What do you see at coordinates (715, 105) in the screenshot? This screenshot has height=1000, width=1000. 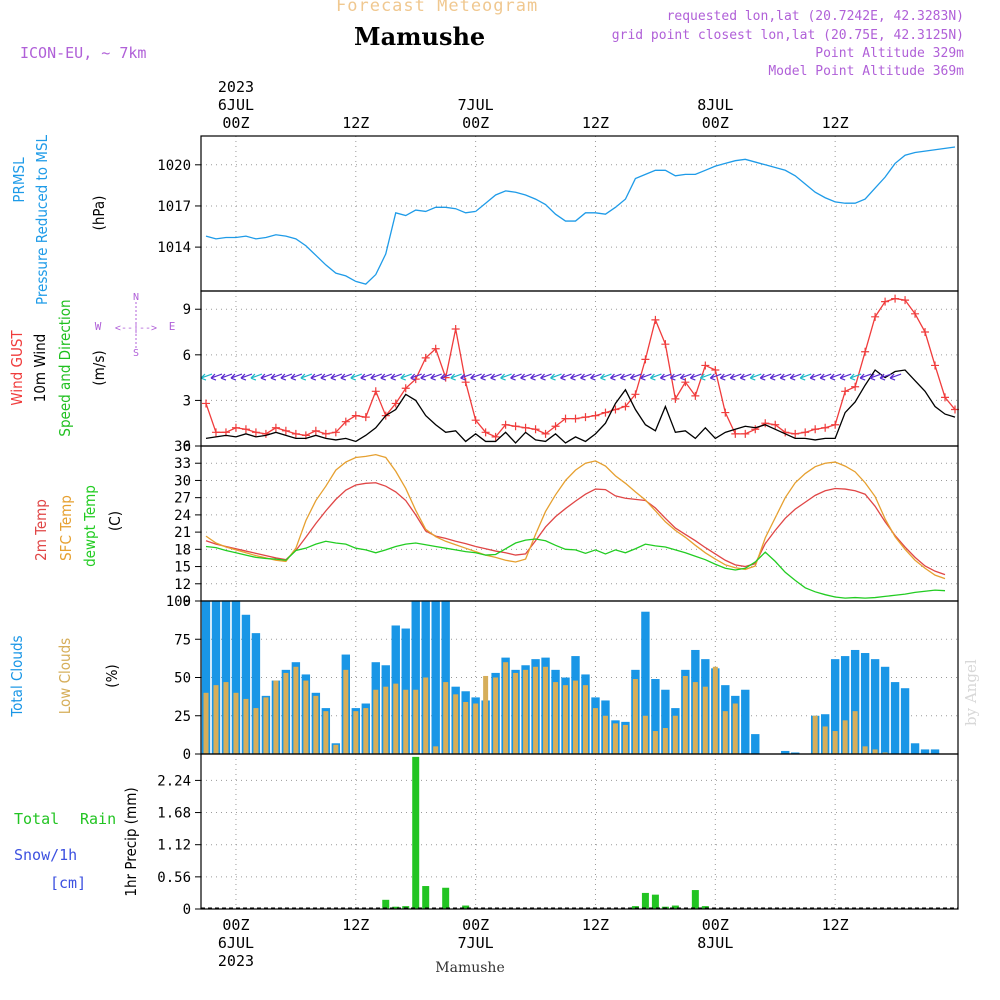 I see `top-time-label: 8JUL` at bounding box center [715, 105].